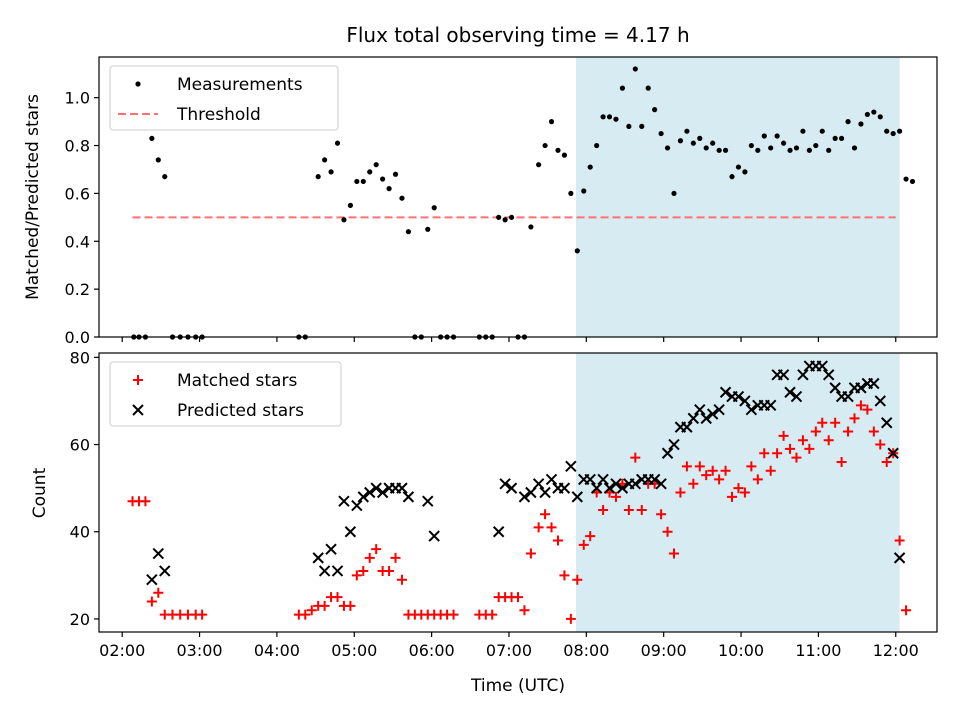  I want to click on y-tick-label: 40, so click(80, 532).